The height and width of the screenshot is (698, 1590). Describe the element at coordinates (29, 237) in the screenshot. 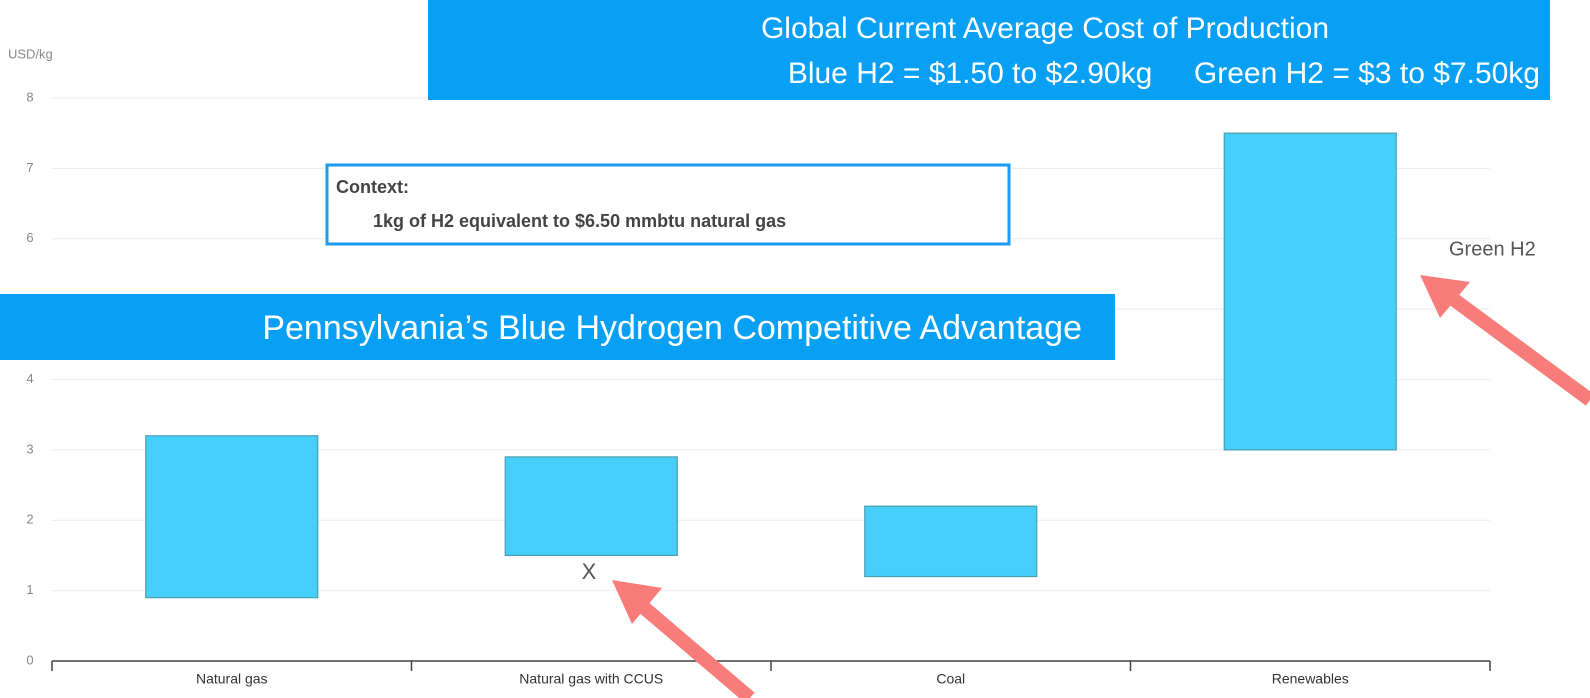

I see `y-tick-label: 6` at that location.